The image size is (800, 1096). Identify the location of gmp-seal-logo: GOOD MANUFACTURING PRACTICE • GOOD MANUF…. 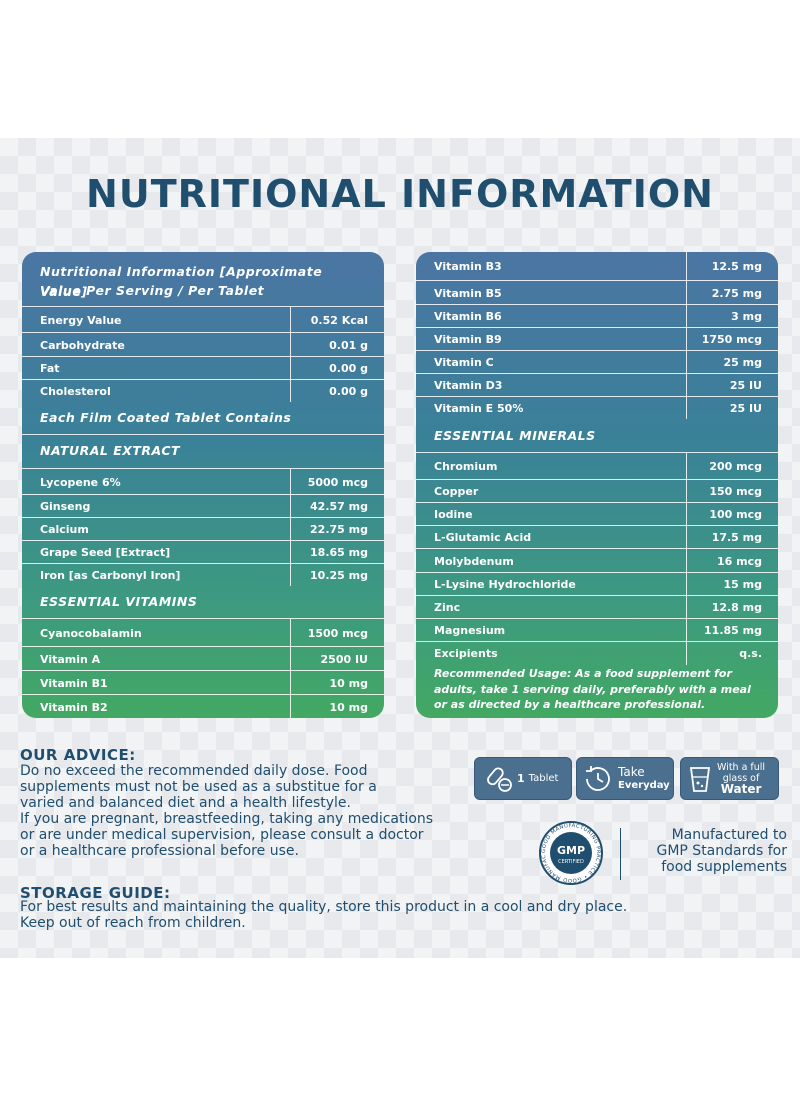
(569, 851).